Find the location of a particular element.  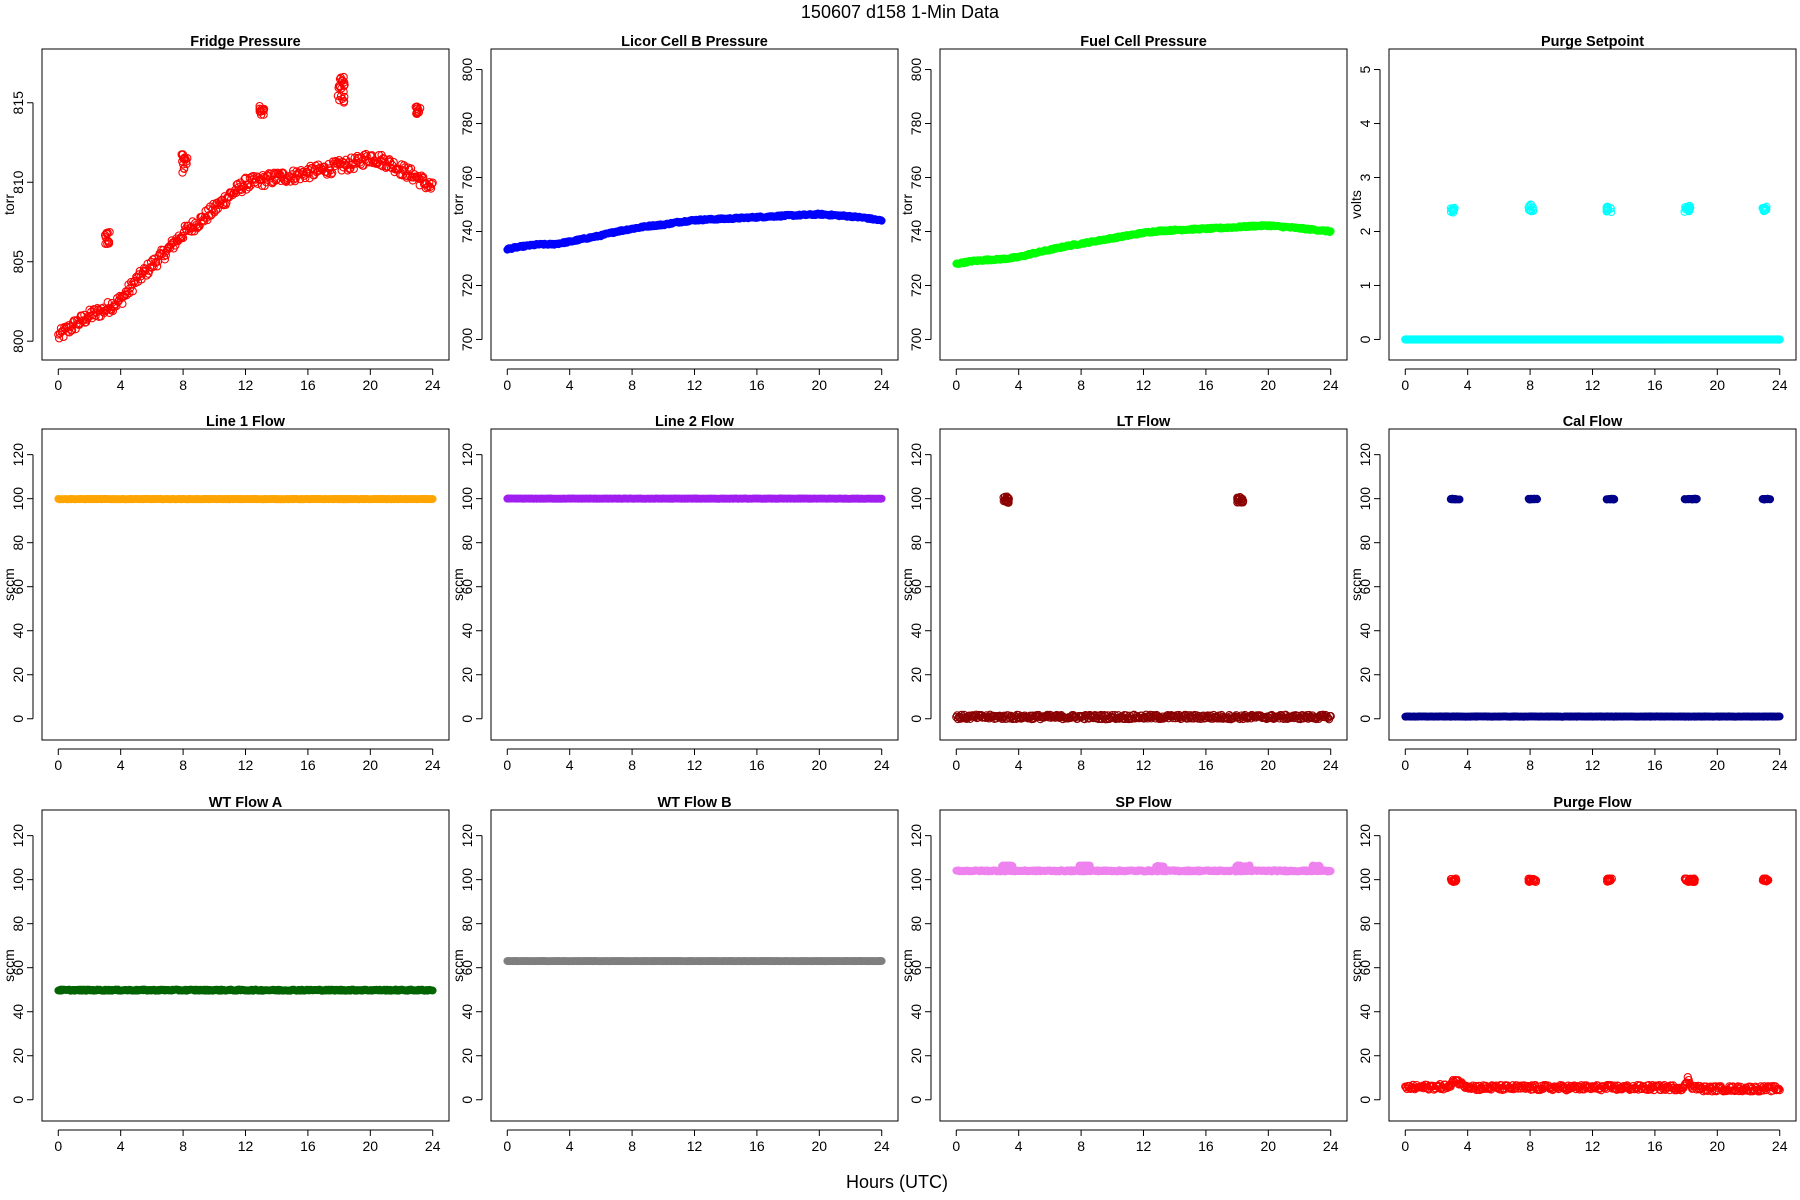

panel-title: SP Flow is located at coordinates (1143, 803).